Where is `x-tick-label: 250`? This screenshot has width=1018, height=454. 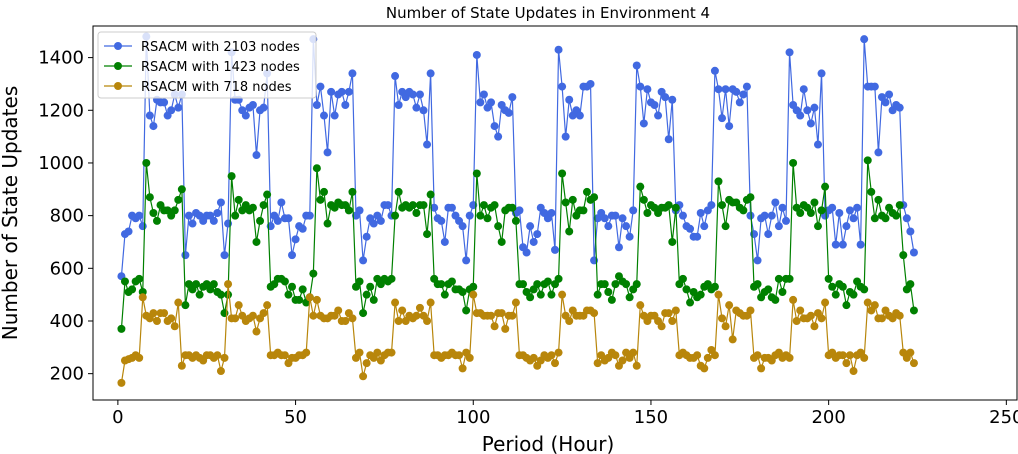
x-tick-label: 250 is located at coordinates (1003, 417).